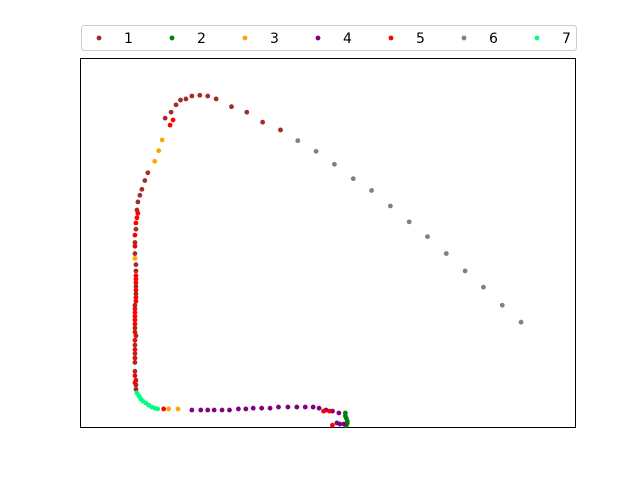  I want to click on legend-frame, so click(329, 38).